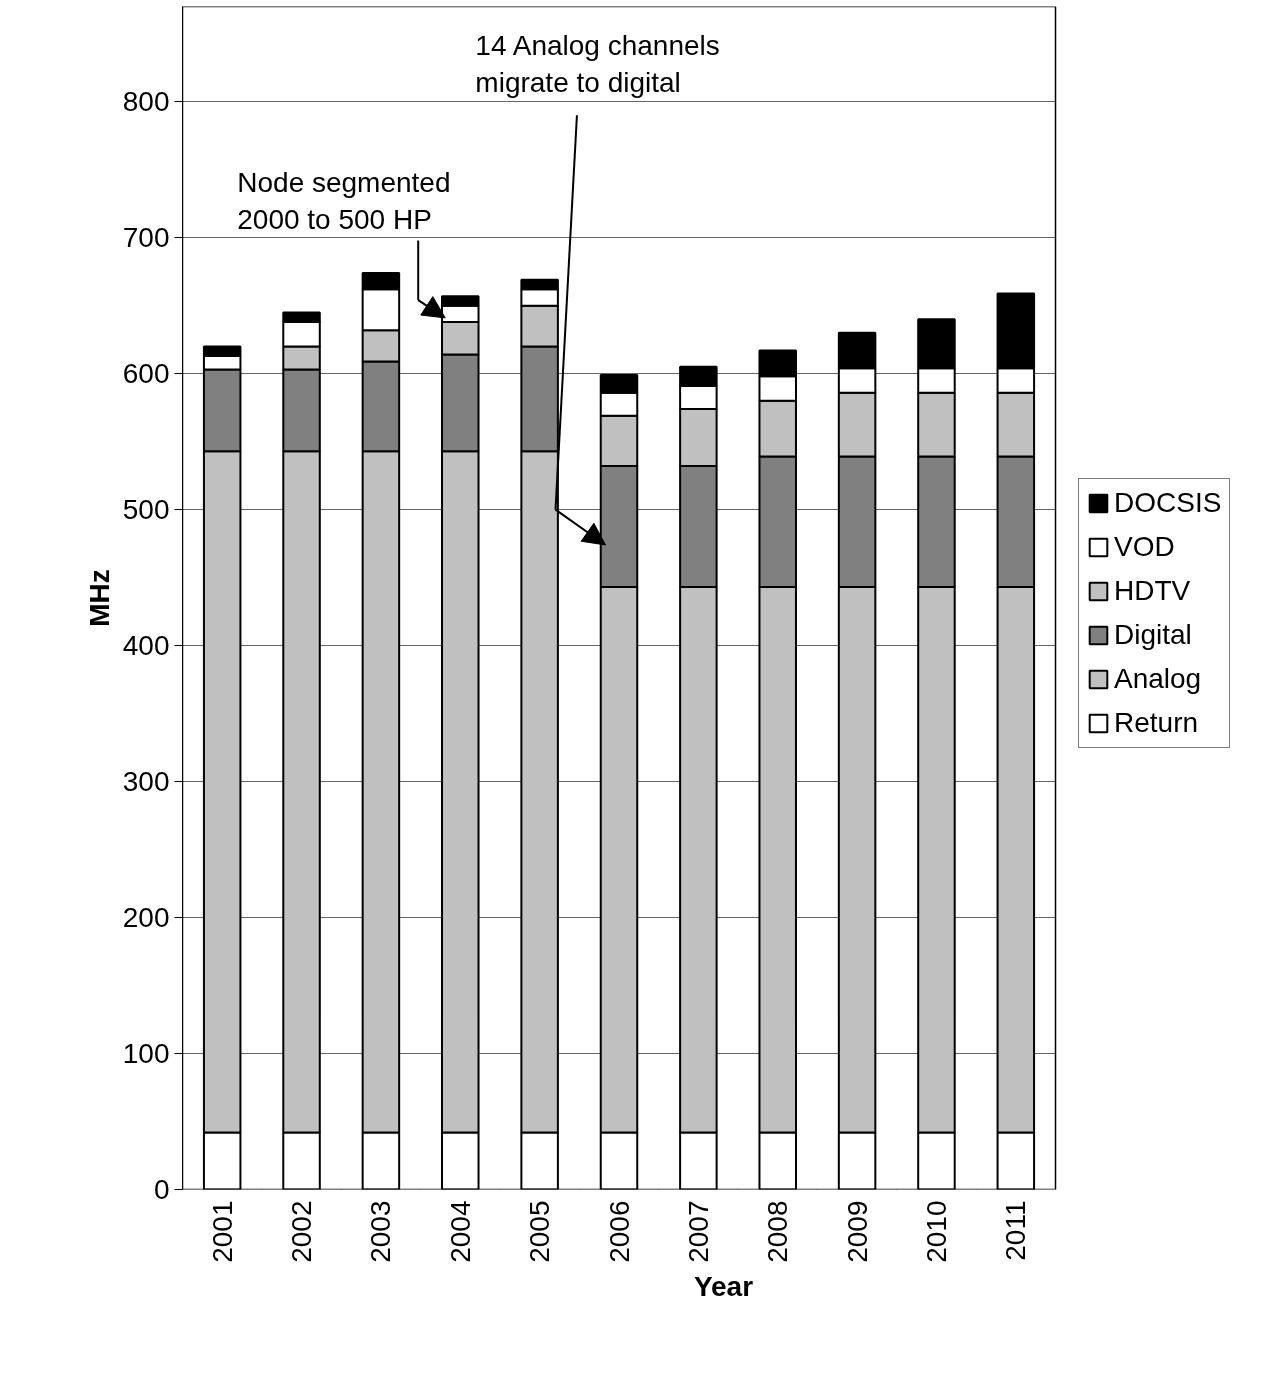 Image resolution: width=1264 pixels, height=1377 pixels. What do you see at coordinates (146, 374) in the screenshot?
I see `y-tick-label: 600` at bounding box center [146, 374].